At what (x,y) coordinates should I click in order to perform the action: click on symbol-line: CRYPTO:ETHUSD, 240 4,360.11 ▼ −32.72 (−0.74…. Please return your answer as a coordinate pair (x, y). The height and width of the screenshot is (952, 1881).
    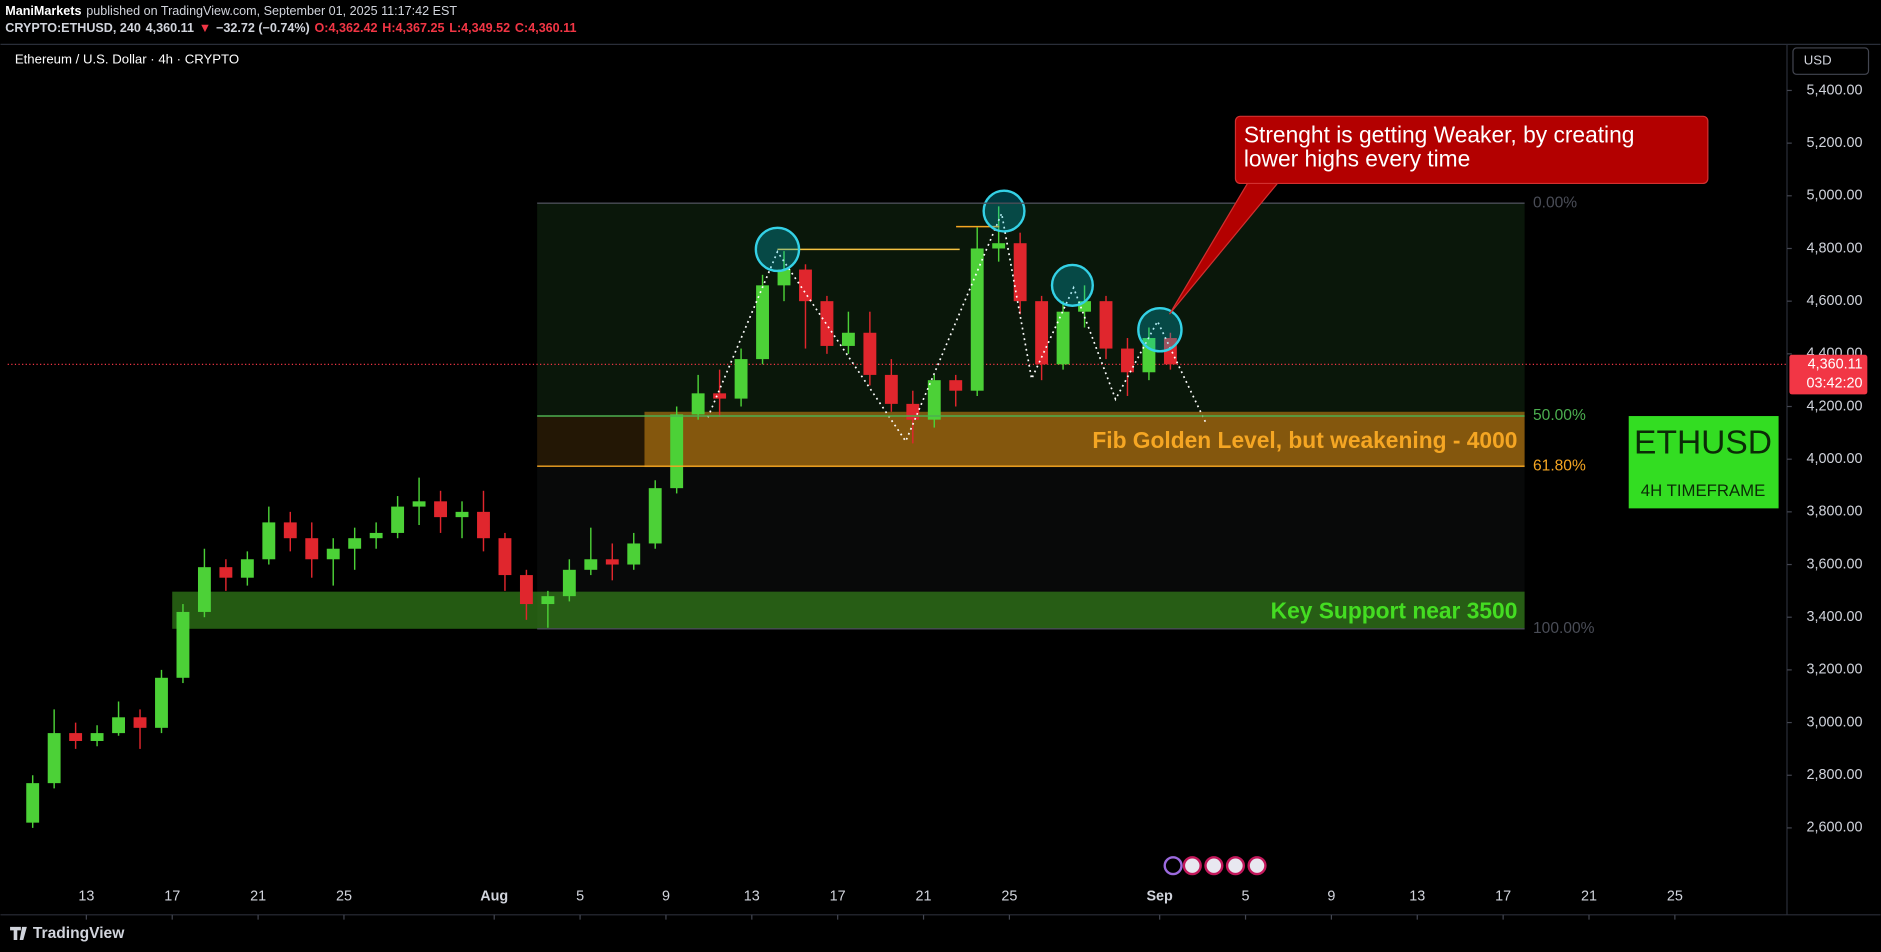
    Looking at the image, I should click on (290, 28).